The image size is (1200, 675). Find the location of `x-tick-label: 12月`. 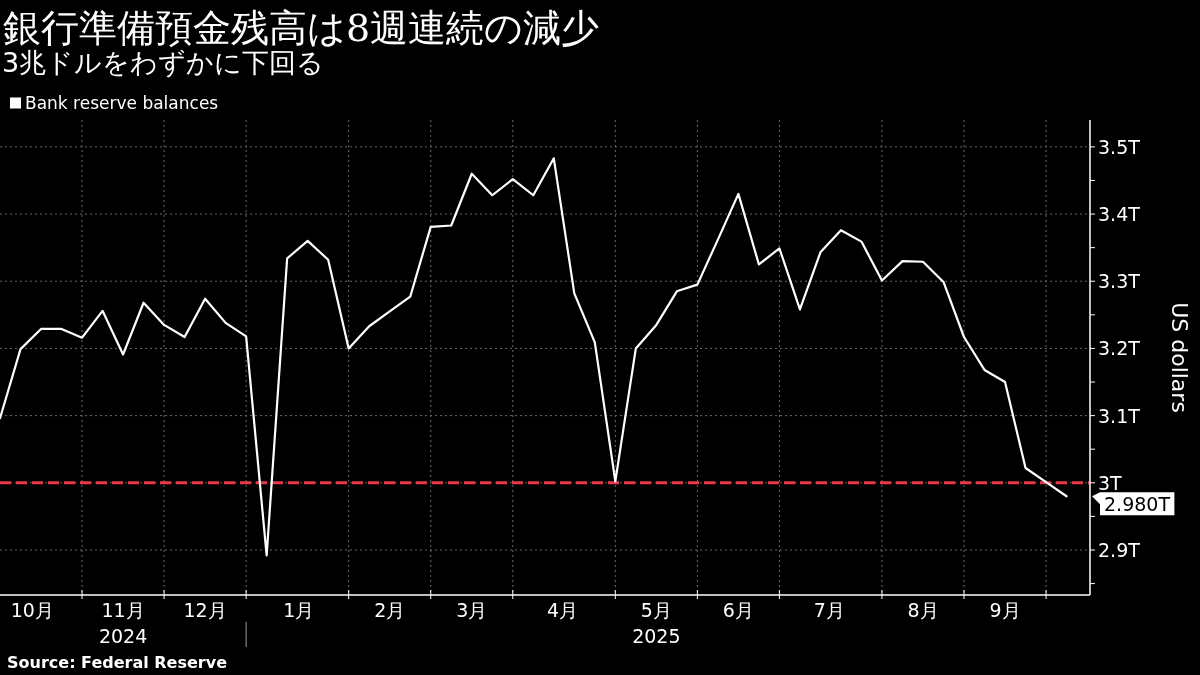

x-tick-label: 12月 is located at coordinates (205, 610).